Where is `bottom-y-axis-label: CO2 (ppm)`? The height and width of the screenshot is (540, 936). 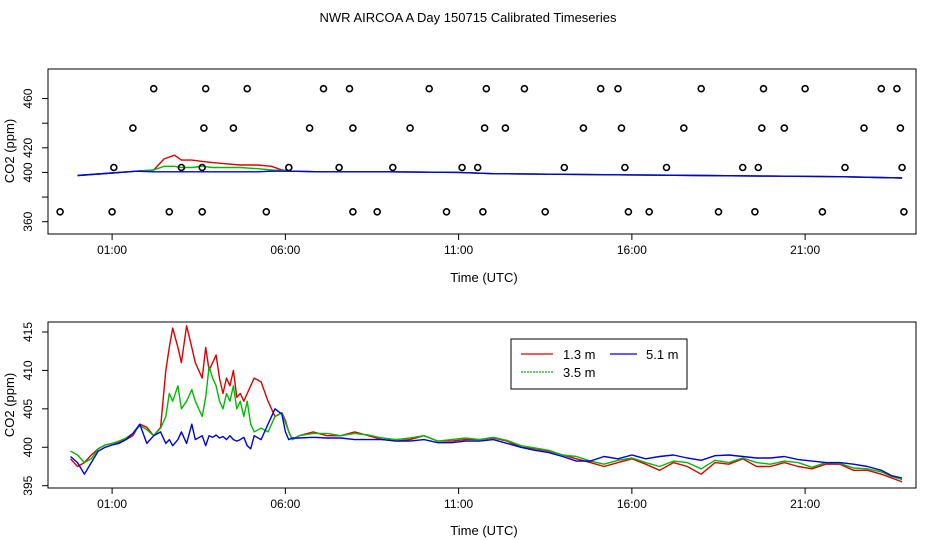 bottom-y-axis-label: CO2 (ppm) is located at coordinates (9, 405).